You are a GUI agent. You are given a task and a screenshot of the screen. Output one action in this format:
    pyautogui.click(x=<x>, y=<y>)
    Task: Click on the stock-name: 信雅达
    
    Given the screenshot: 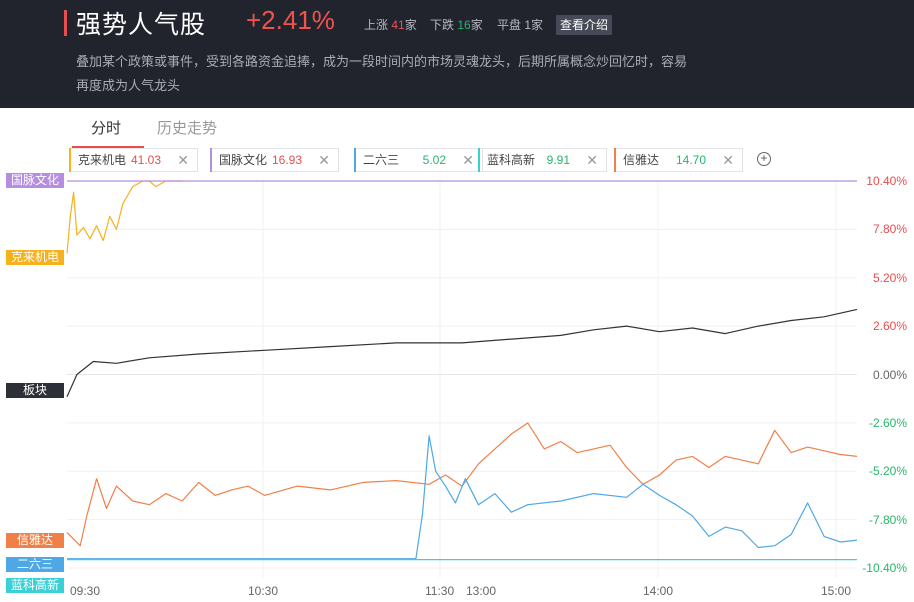 What is the action you would take?
    pyautogui.click(x=641, y=160)
    